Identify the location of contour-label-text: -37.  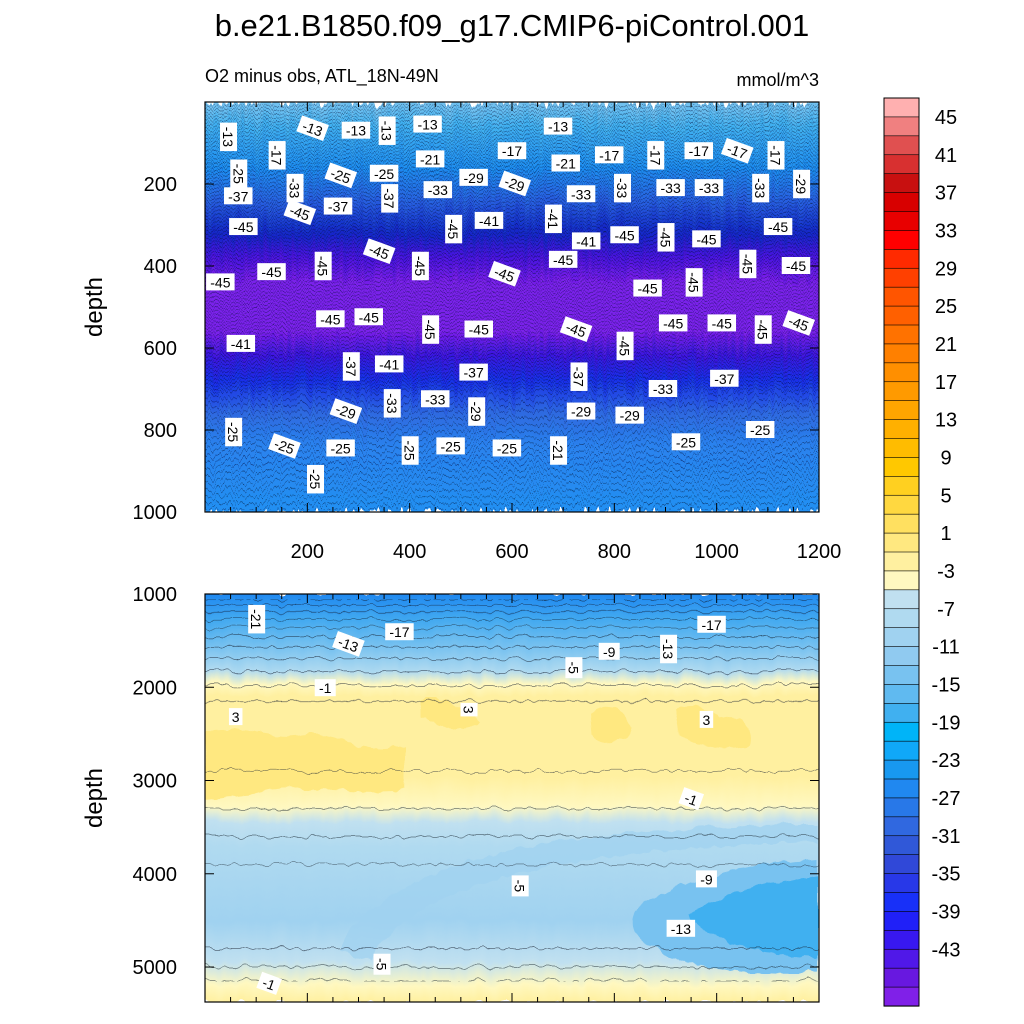
(351, 366).